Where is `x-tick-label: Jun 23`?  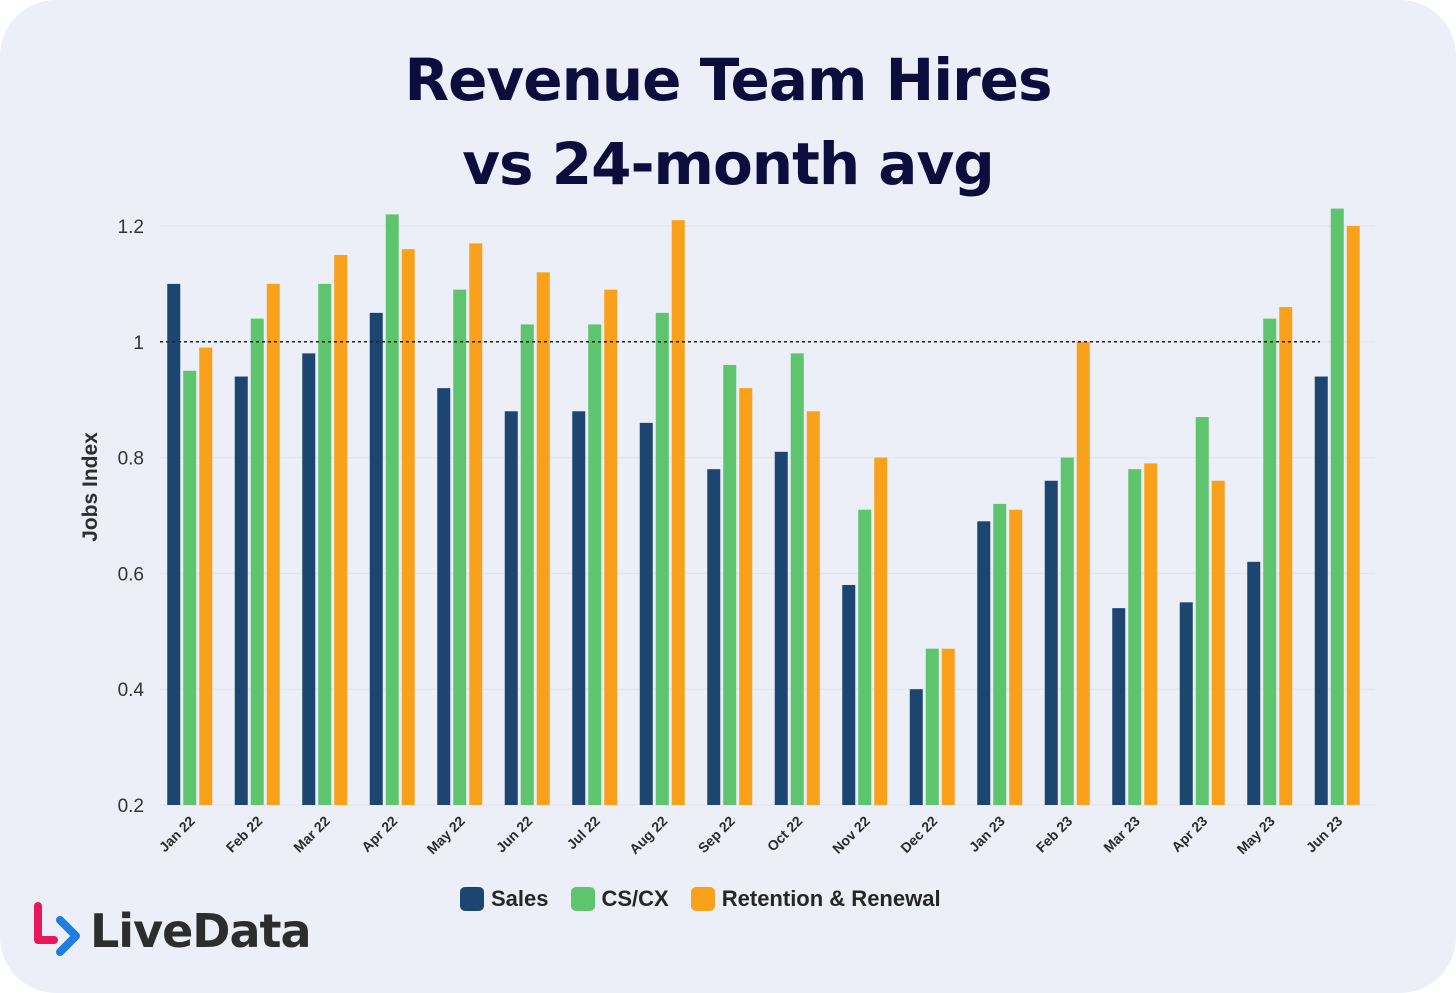 x-tick-label: Jun 23 is located at coordinates (1324, 834).